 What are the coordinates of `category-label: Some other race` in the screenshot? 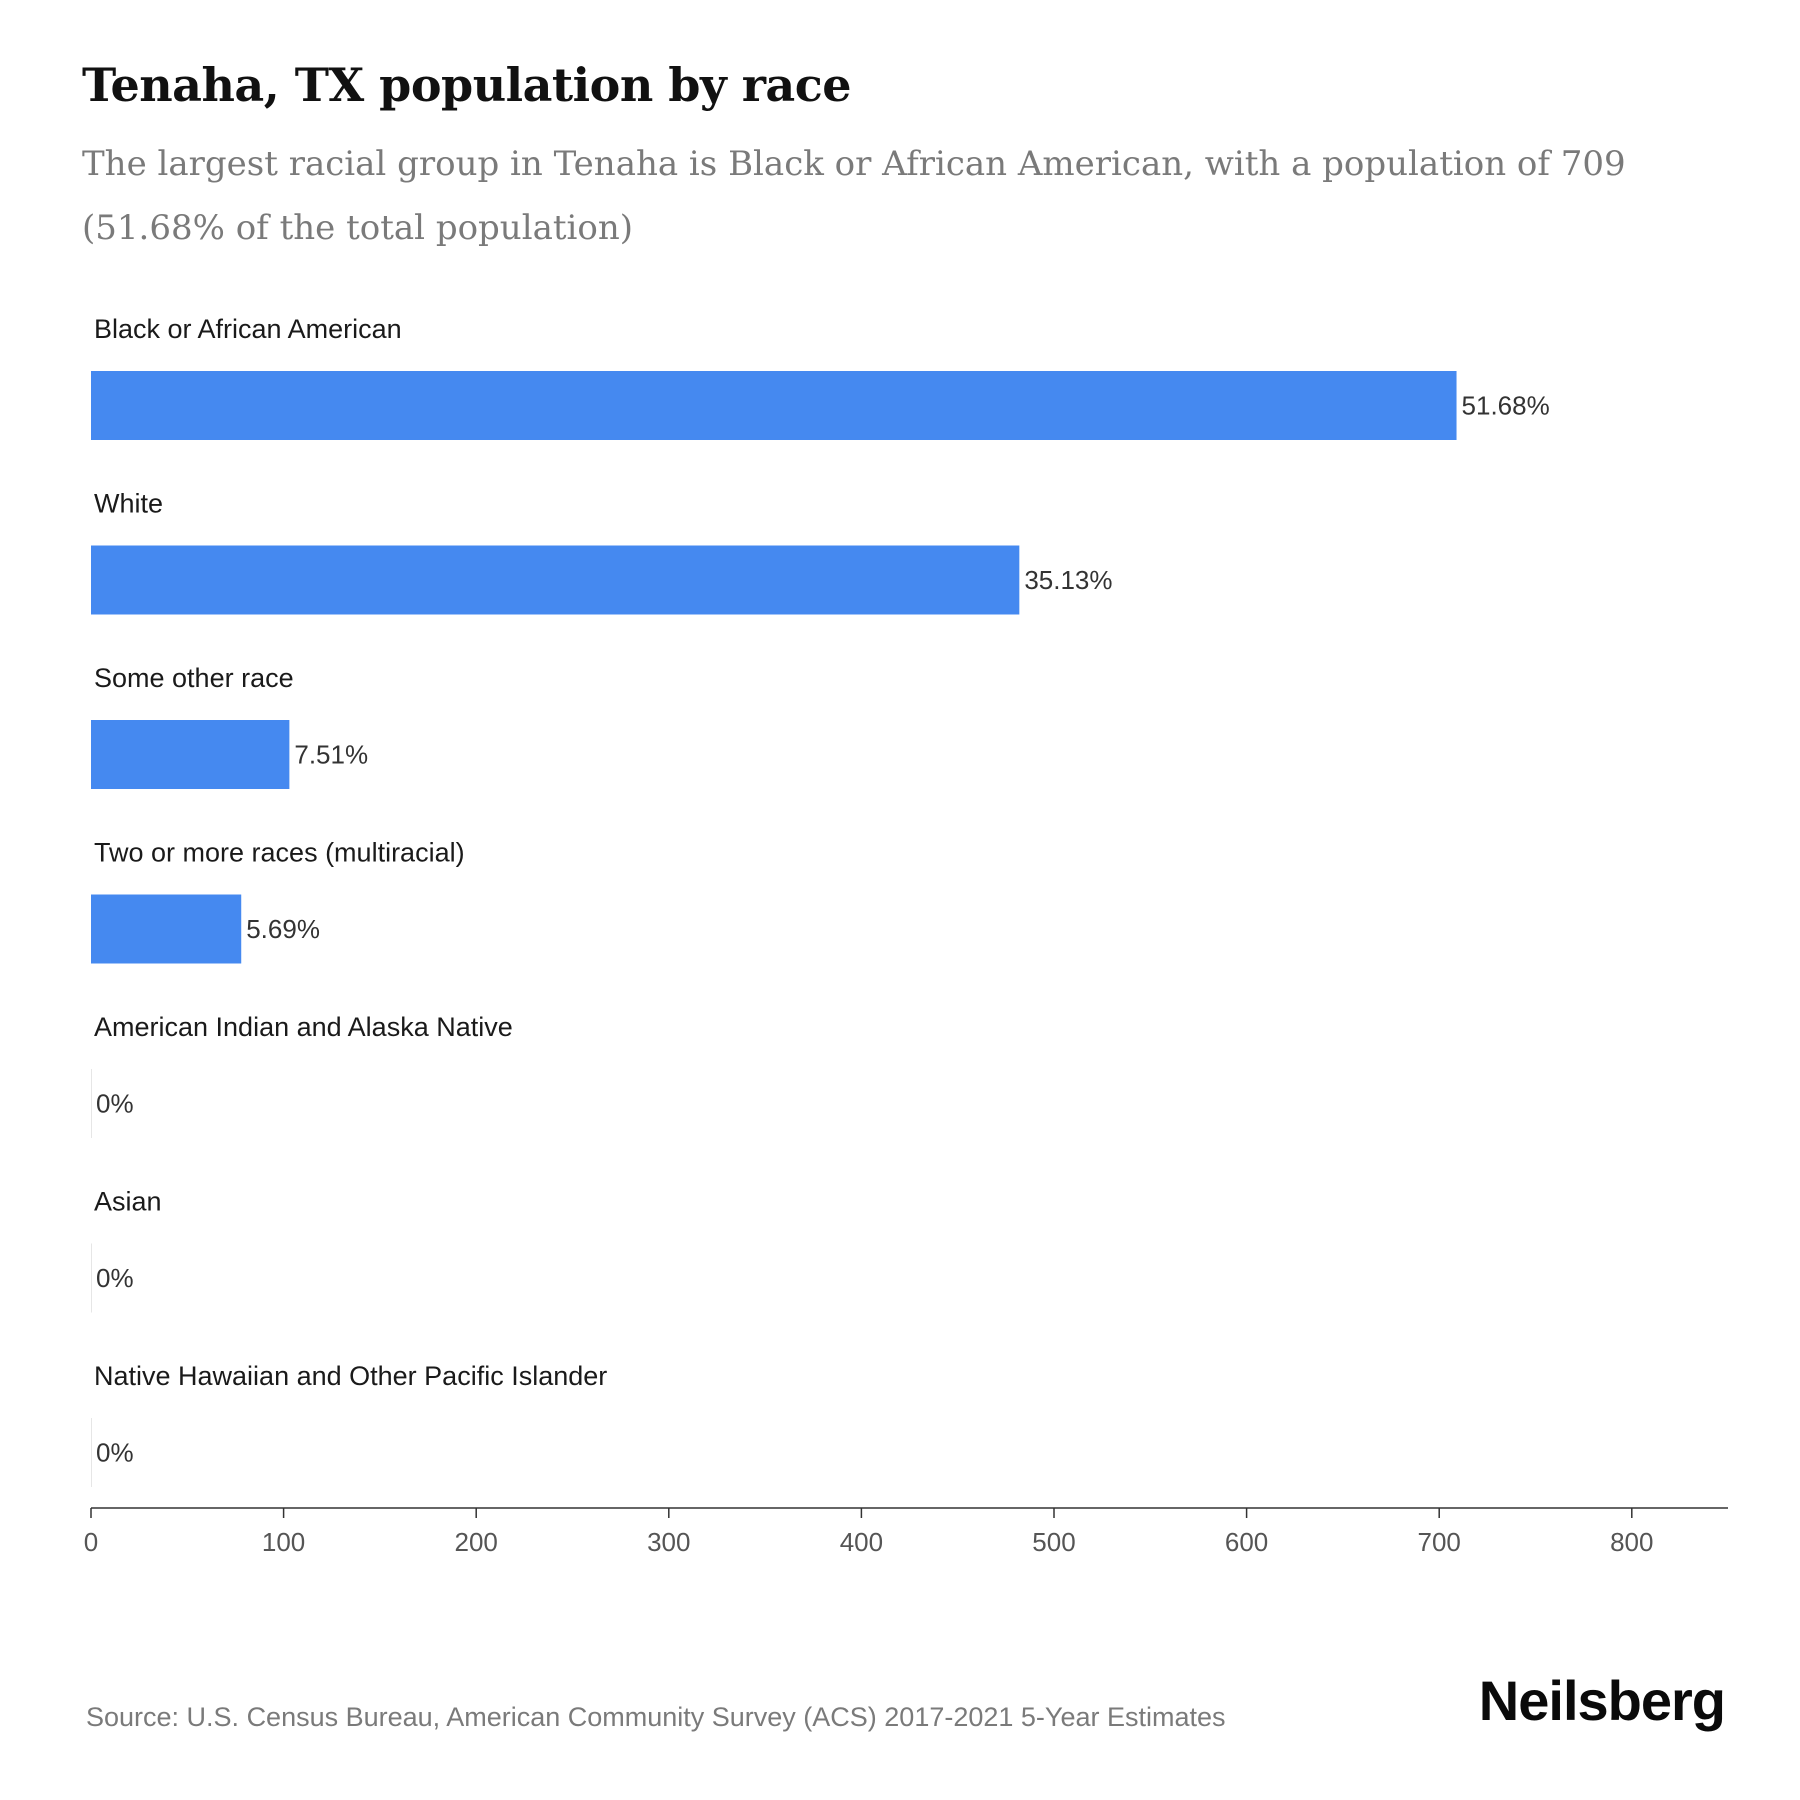 It's located at (194, 678).